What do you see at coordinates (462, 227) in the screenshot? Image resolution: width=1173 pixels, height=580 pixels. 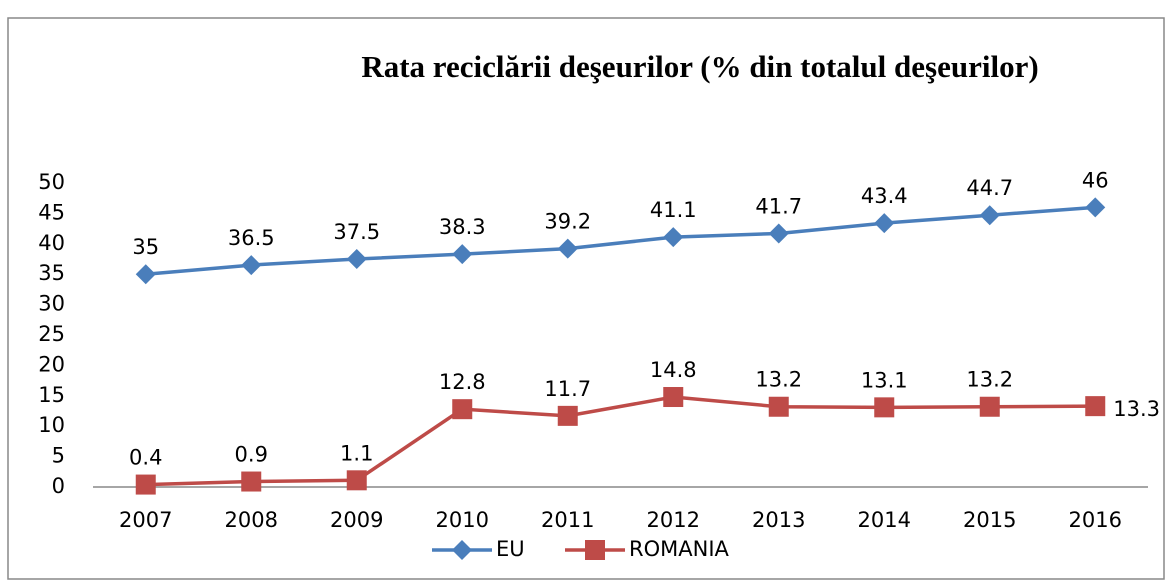 I see `data-label: 38.3` at bounding box center [462, 227].